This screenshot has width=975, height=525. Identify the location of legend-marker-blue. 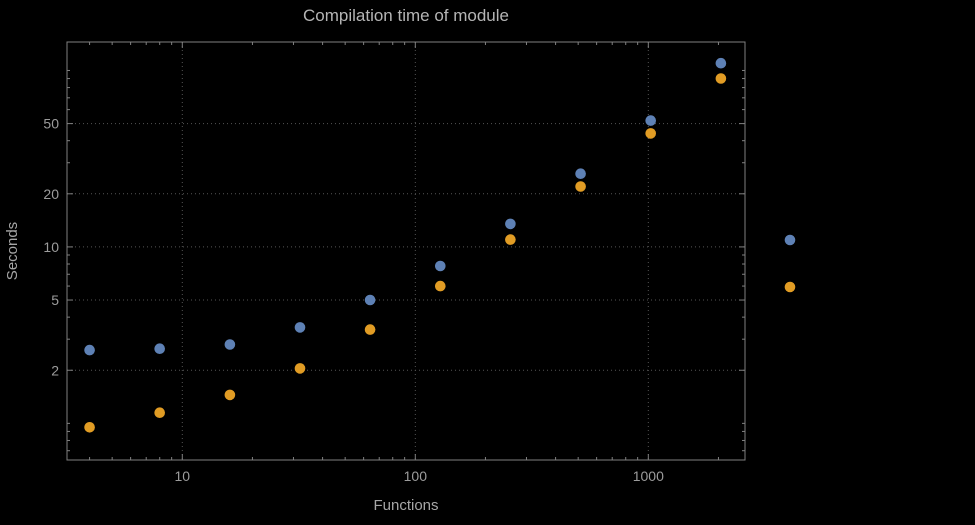
(790, 240).